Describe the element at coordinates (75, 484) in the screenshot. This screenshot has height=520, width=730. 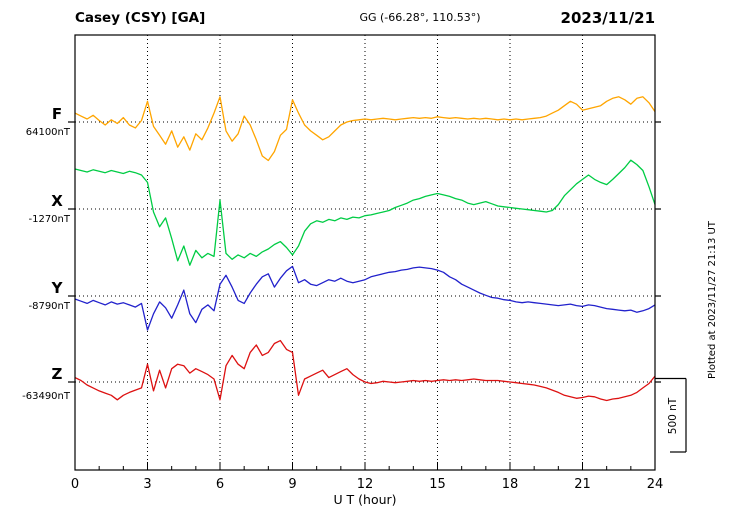
I see `x-tick-label: 0` at that location.